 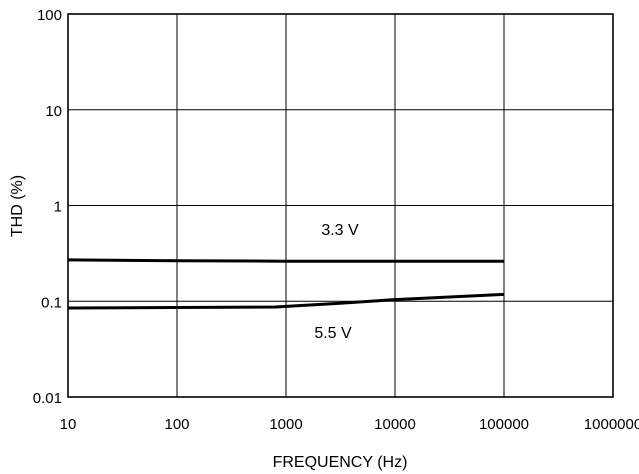 What do you see at coordinates (611, 424) in the screenshot?
I see `x-tick-label: 1000000` at bounding box center [611, 424].